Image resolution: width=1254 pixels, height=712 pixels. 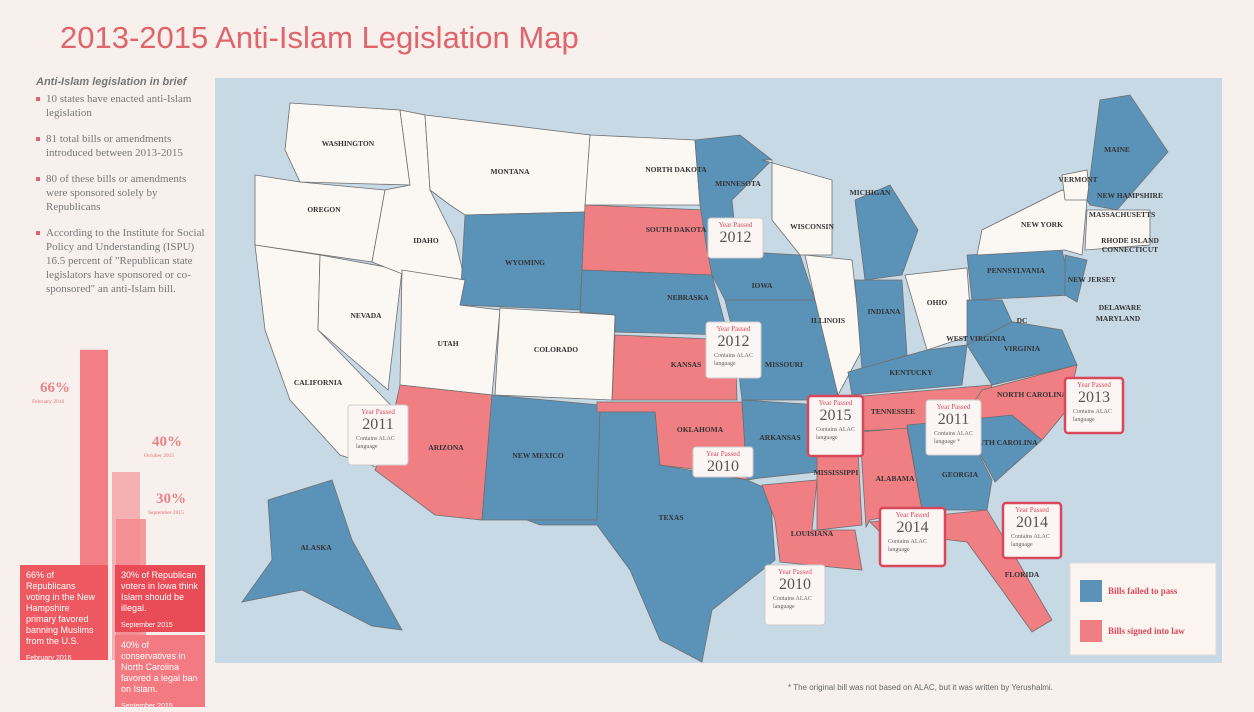 What do you see at coordinates (1117, 149) in the screenshot?
I see `state-label: MAINE` at bounding box center [1117, 149].